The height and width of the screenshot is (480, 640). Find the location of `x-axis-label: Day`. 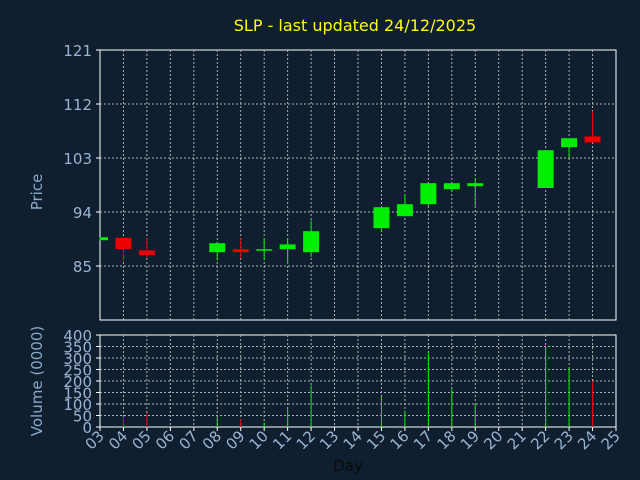

x-axis-label: Day is located at coordinates (348, 466).